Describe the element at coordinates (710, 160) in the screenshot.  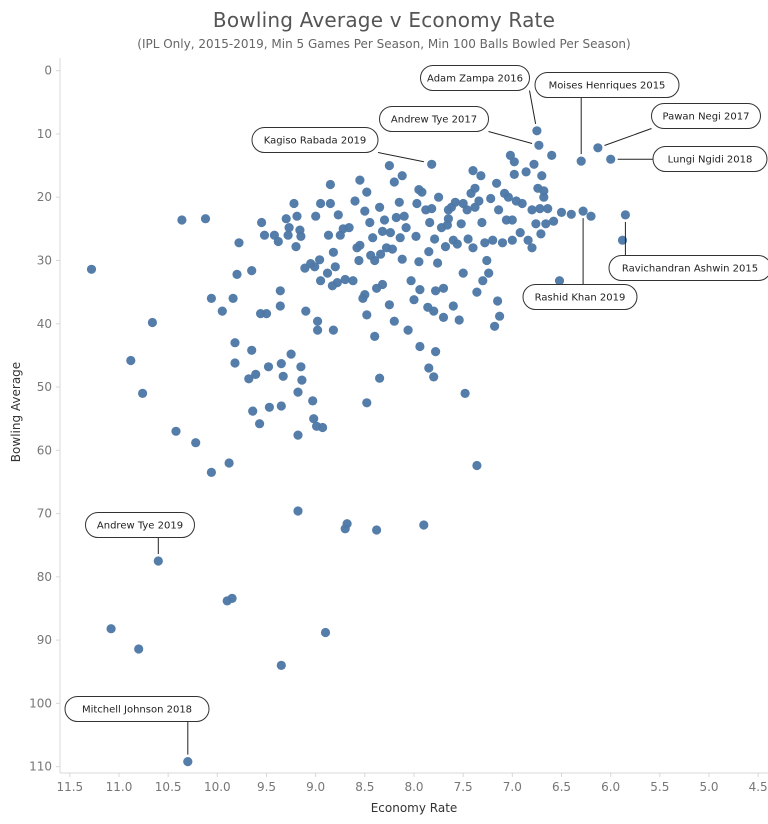
I see `annotation-label: Lungi Ngidi 2018` at that location.